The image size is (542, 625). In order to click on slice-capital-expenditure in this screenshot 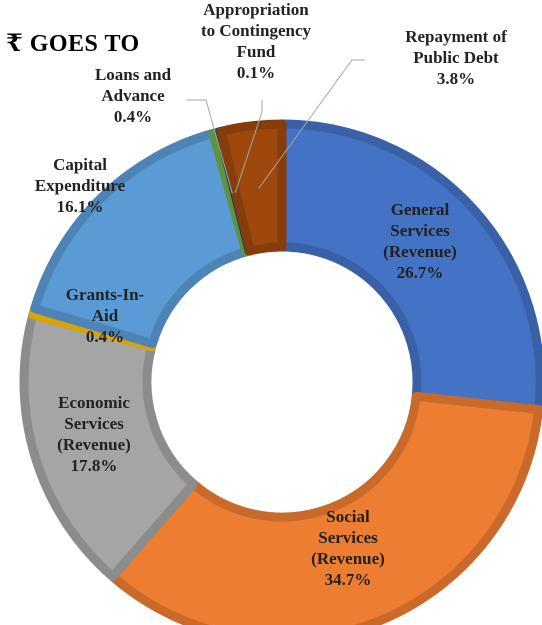, I will do `click(140, 238)`.